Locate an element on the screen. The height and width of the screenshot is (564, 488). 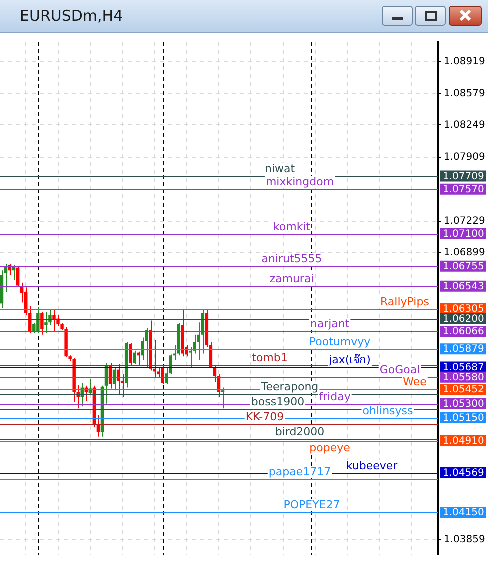
ref-line-label: papae1717 is located at coordinates (300, 471).